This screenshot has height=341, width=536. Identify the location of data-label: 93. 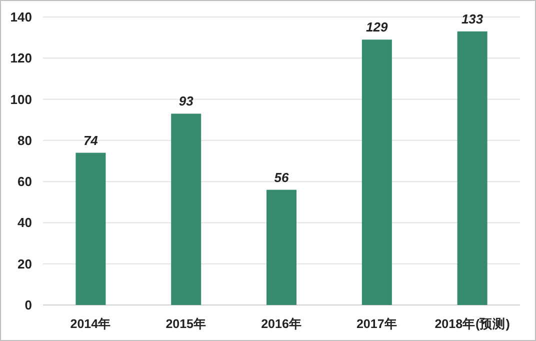
(186, 101).